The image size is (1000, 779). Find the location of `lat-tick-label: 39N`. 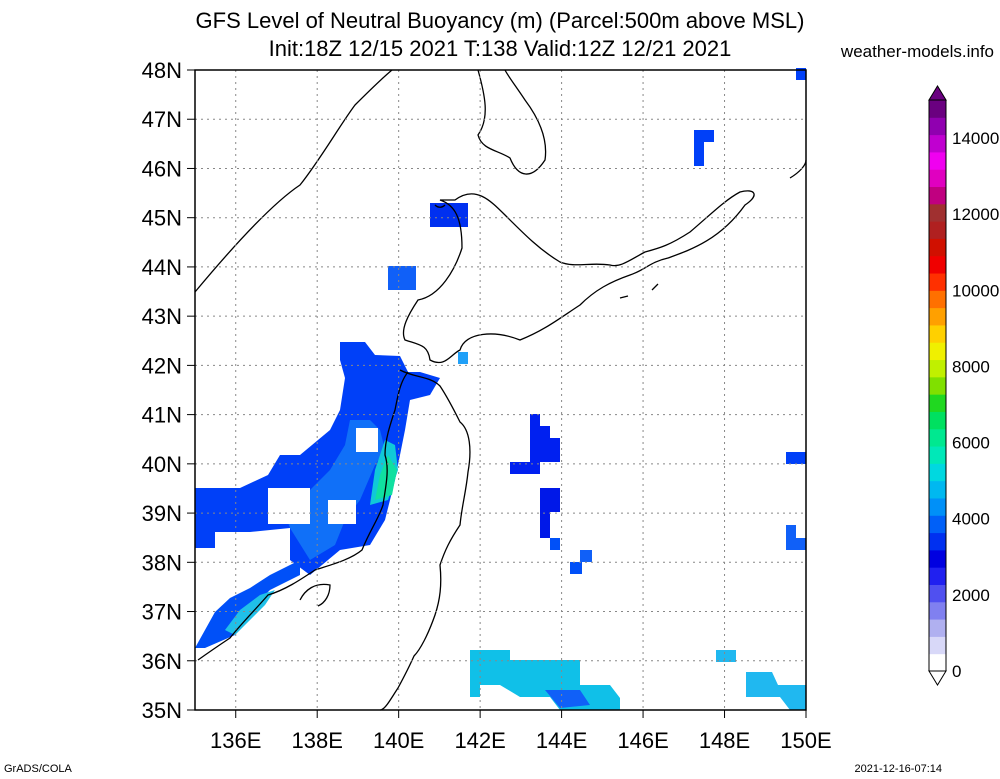

lat-tick-label: 39N is located at coordinates (162, 513).